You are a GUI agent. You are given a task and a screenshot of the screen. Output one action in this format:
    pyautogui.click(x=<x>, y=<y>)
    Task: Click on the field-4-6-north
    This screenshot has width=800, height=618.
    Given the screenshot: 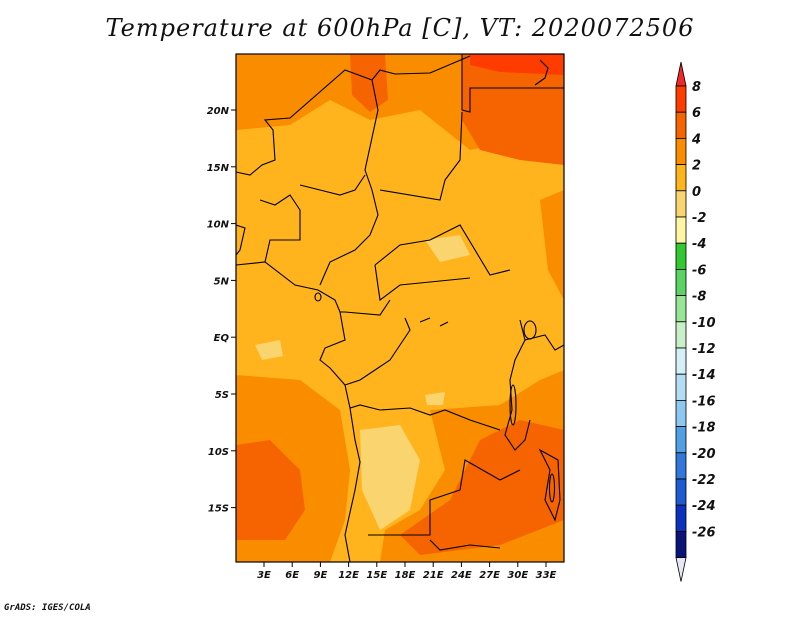 What is the action you would take?
    pyautogui.click(x=369, y=83)
    